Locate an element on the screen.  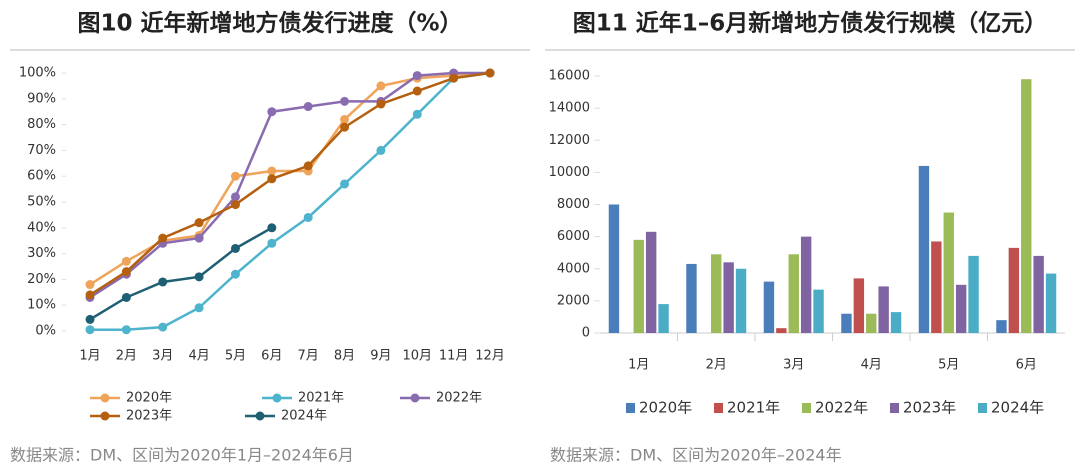
x-tick-label: 7月 is located at coordinates (308, 356).